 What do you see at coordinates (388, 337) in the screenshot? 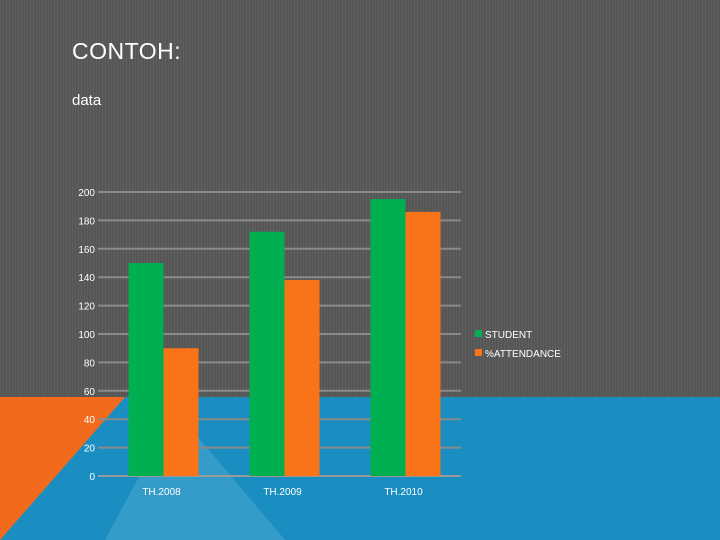
I see `bar-student-th2010` at bounding box center [388, 337].